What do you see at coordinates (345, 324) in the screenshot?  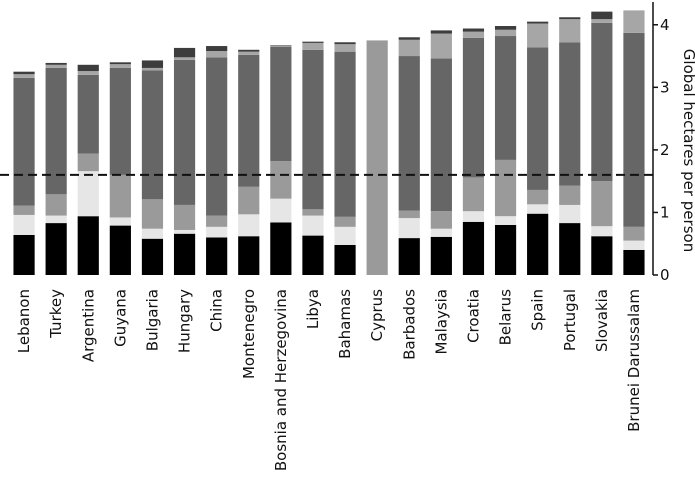 I see `category-label: Bahamas` at bounding box center [345, 324].